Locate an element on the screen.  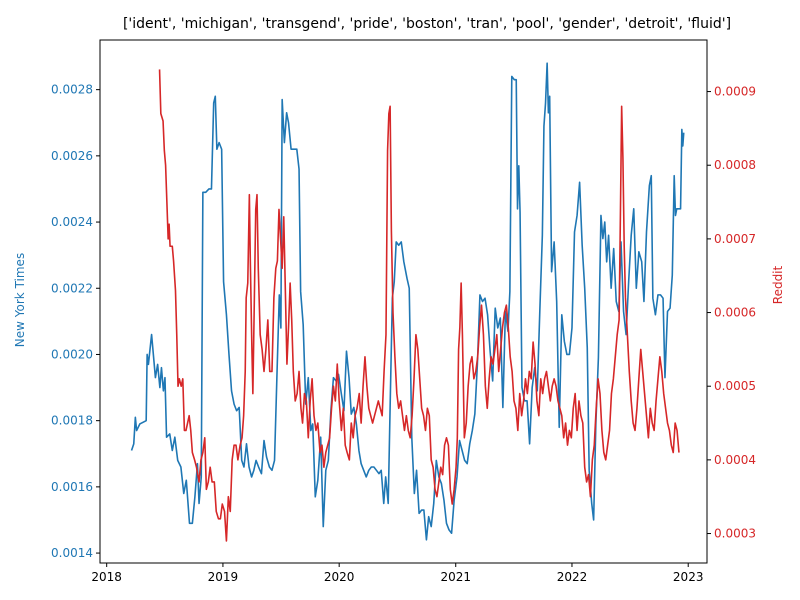
y-left-tick-label: 0.0026 is located at coordinates (72, 156).